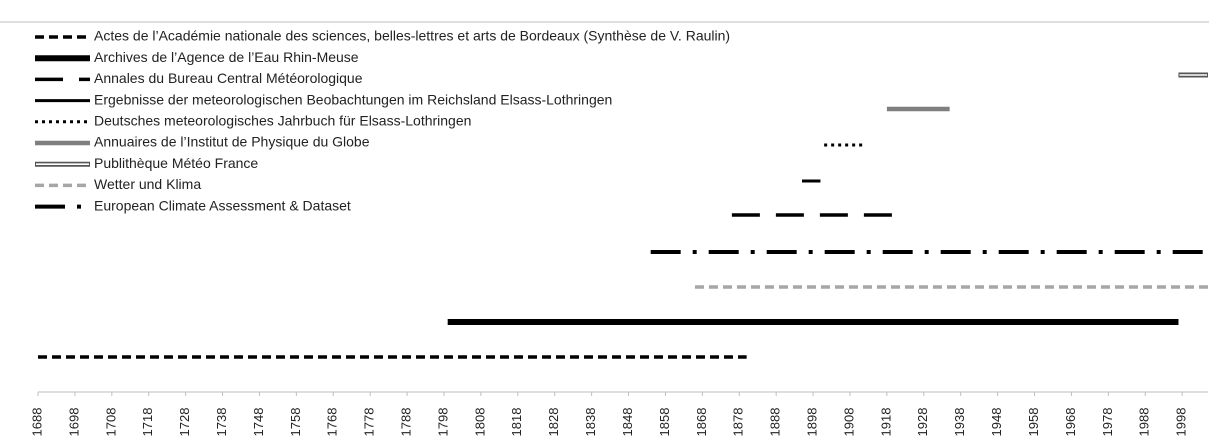 The width and height of the screenshot is (1209, 447). What do you see at coordinates (959, 422) in the screenshot?
I see `x-tick-label: 1938` at bounding box center [959, 422].